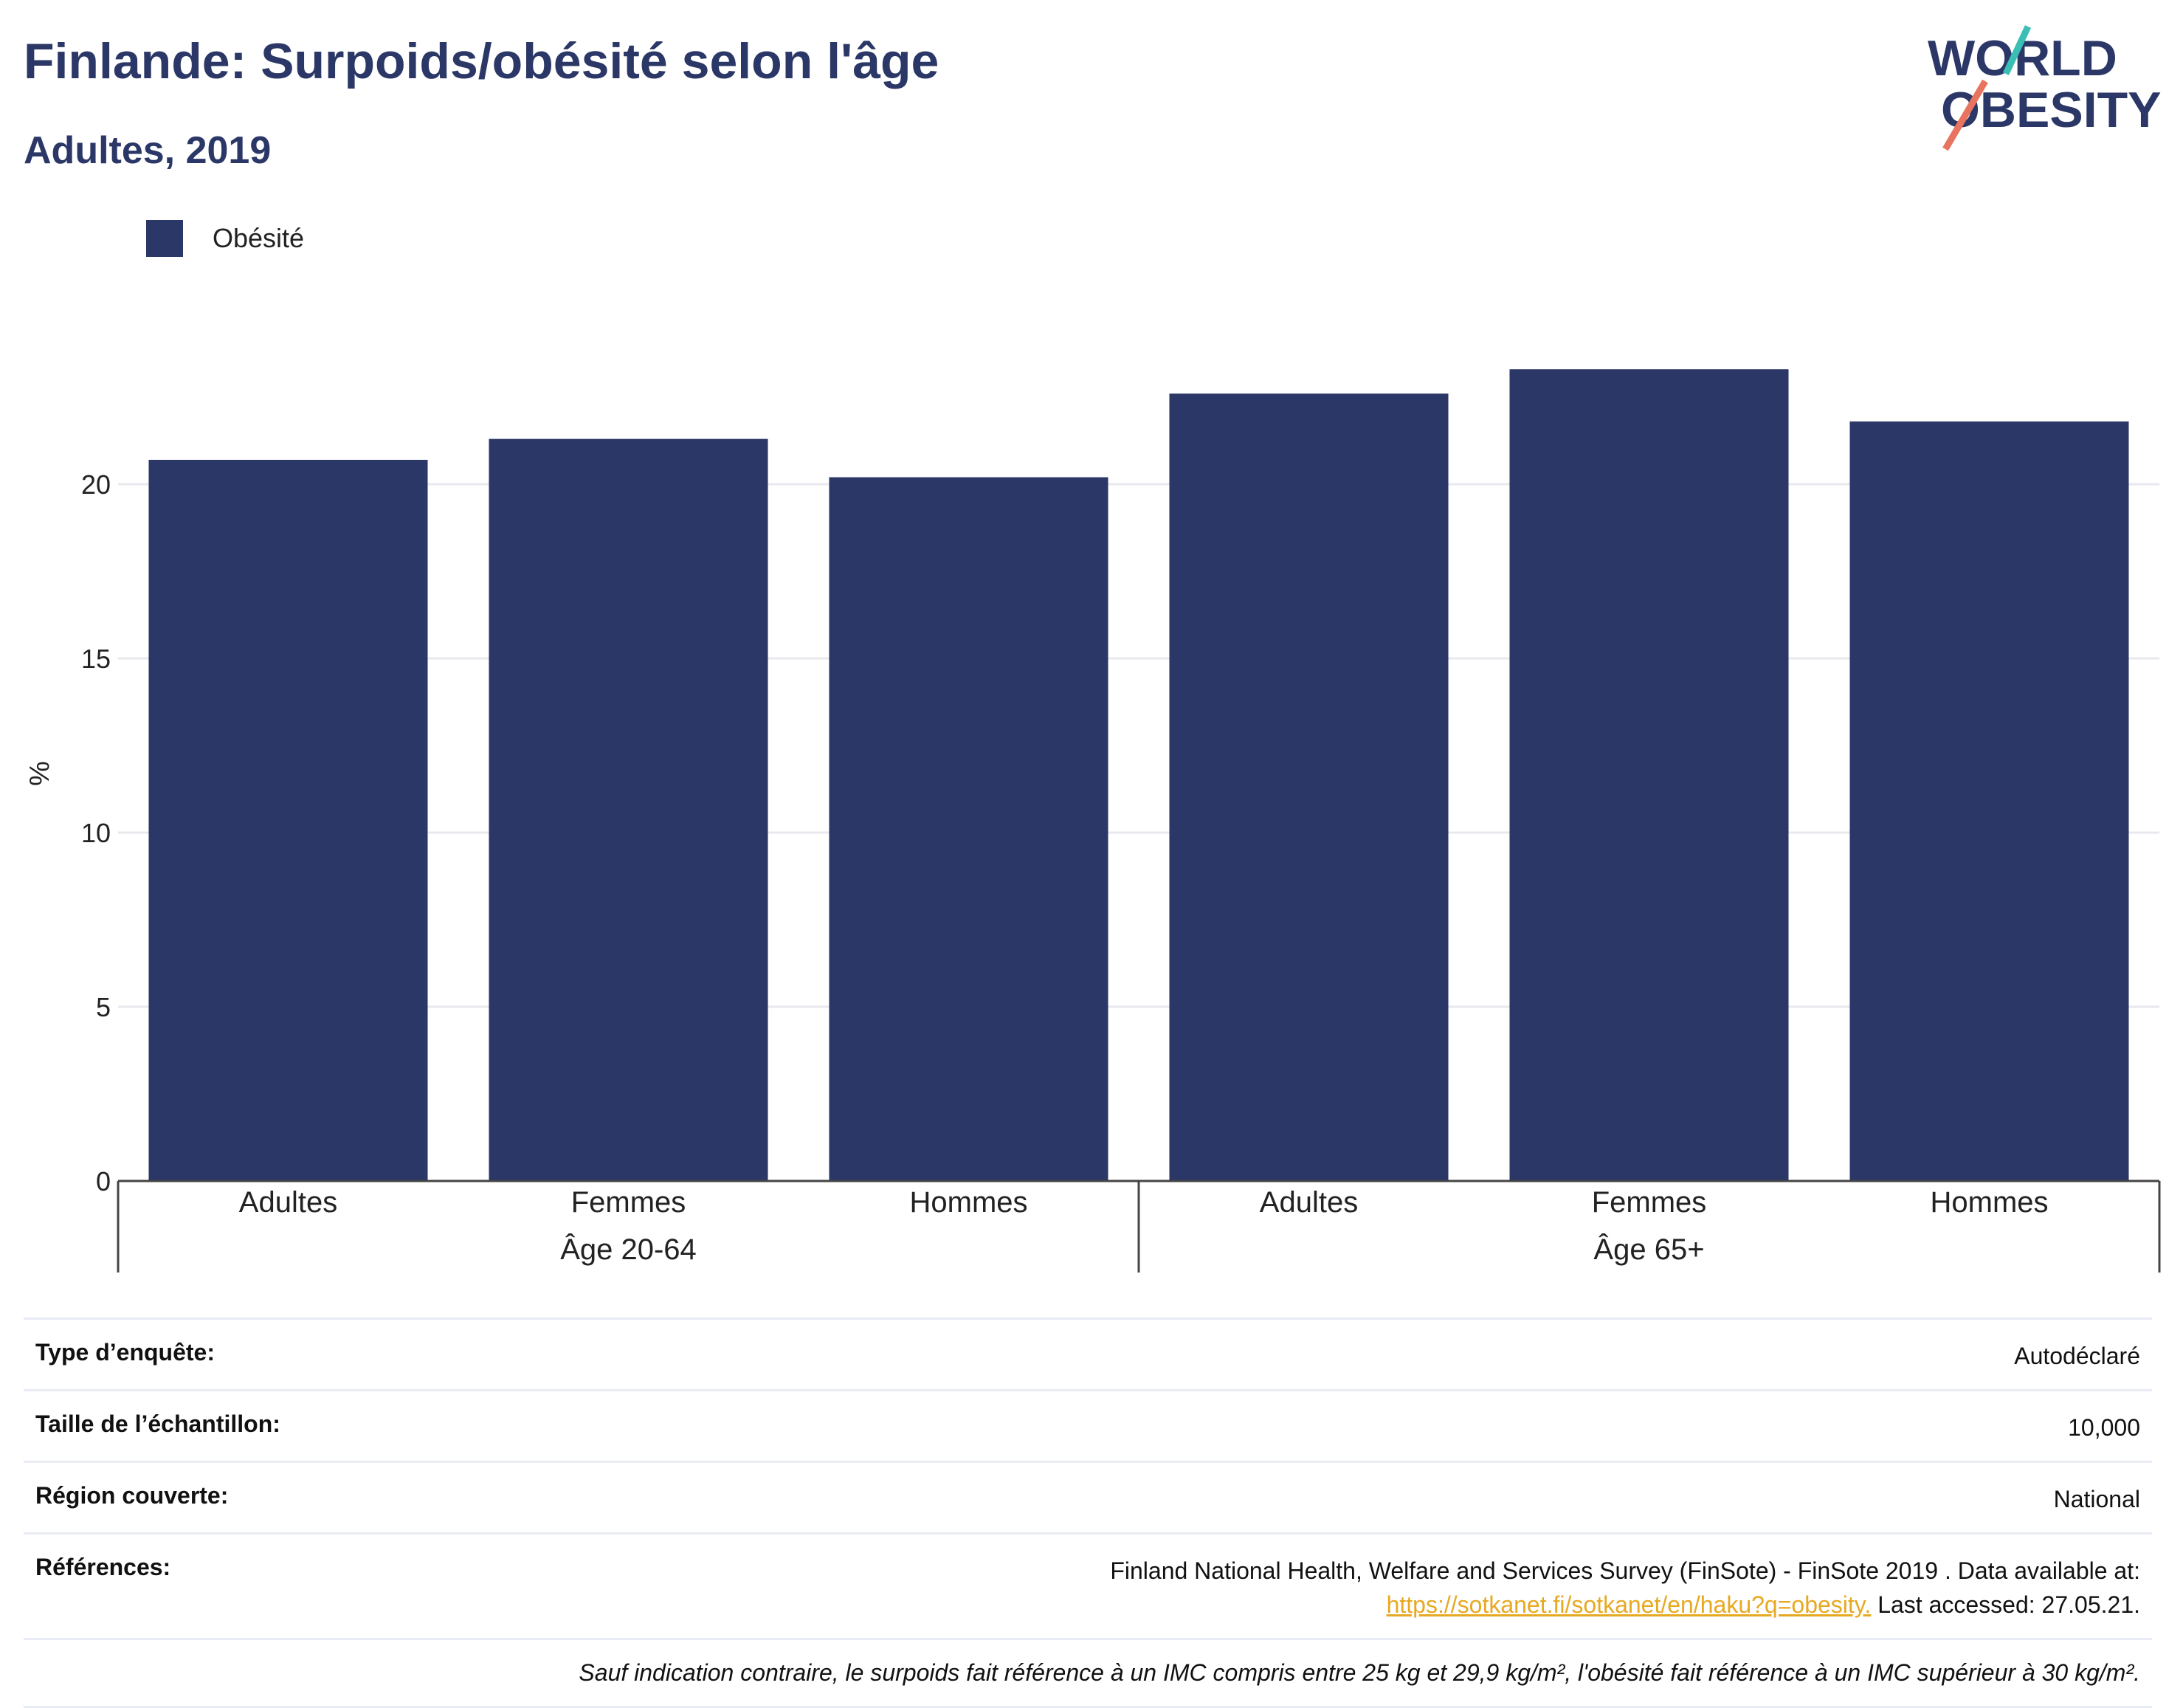 The width and height of the screenshot is (2183, 1708). What do you see at coordinates (1648, 1249) in the screenshot?
I see `group-label: Âge 65+` at bounding box center [1648, 1249].